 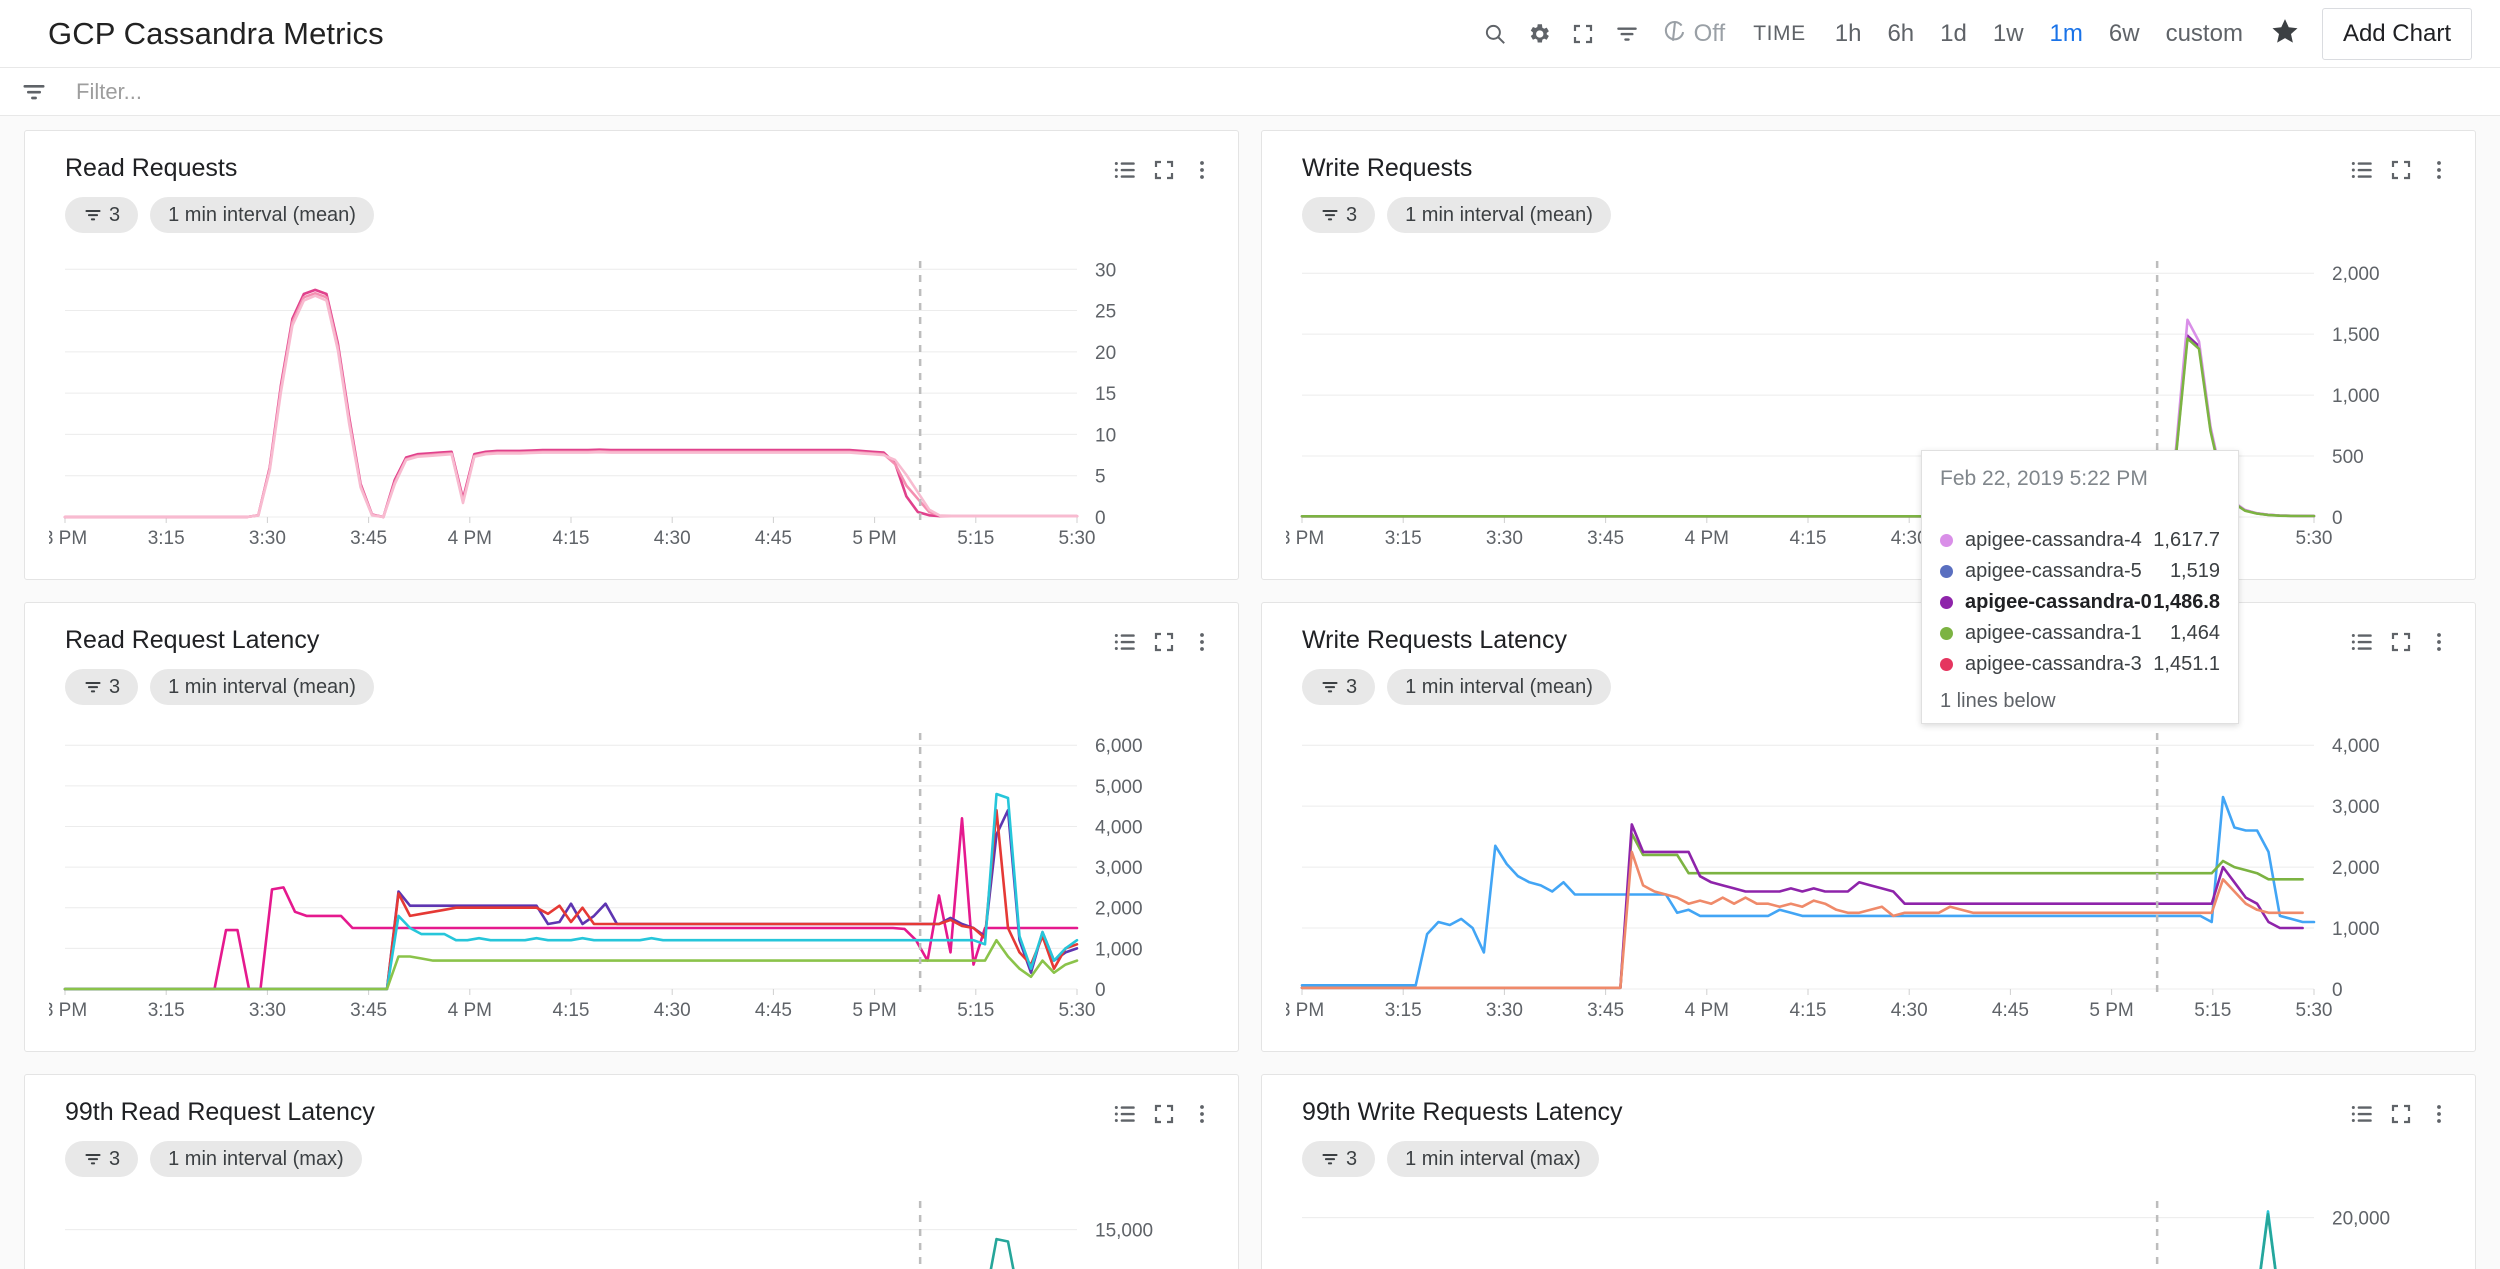 I want to click on tooltip-series-name: apigee-cassandra-4, so click(x=2053, y=540).